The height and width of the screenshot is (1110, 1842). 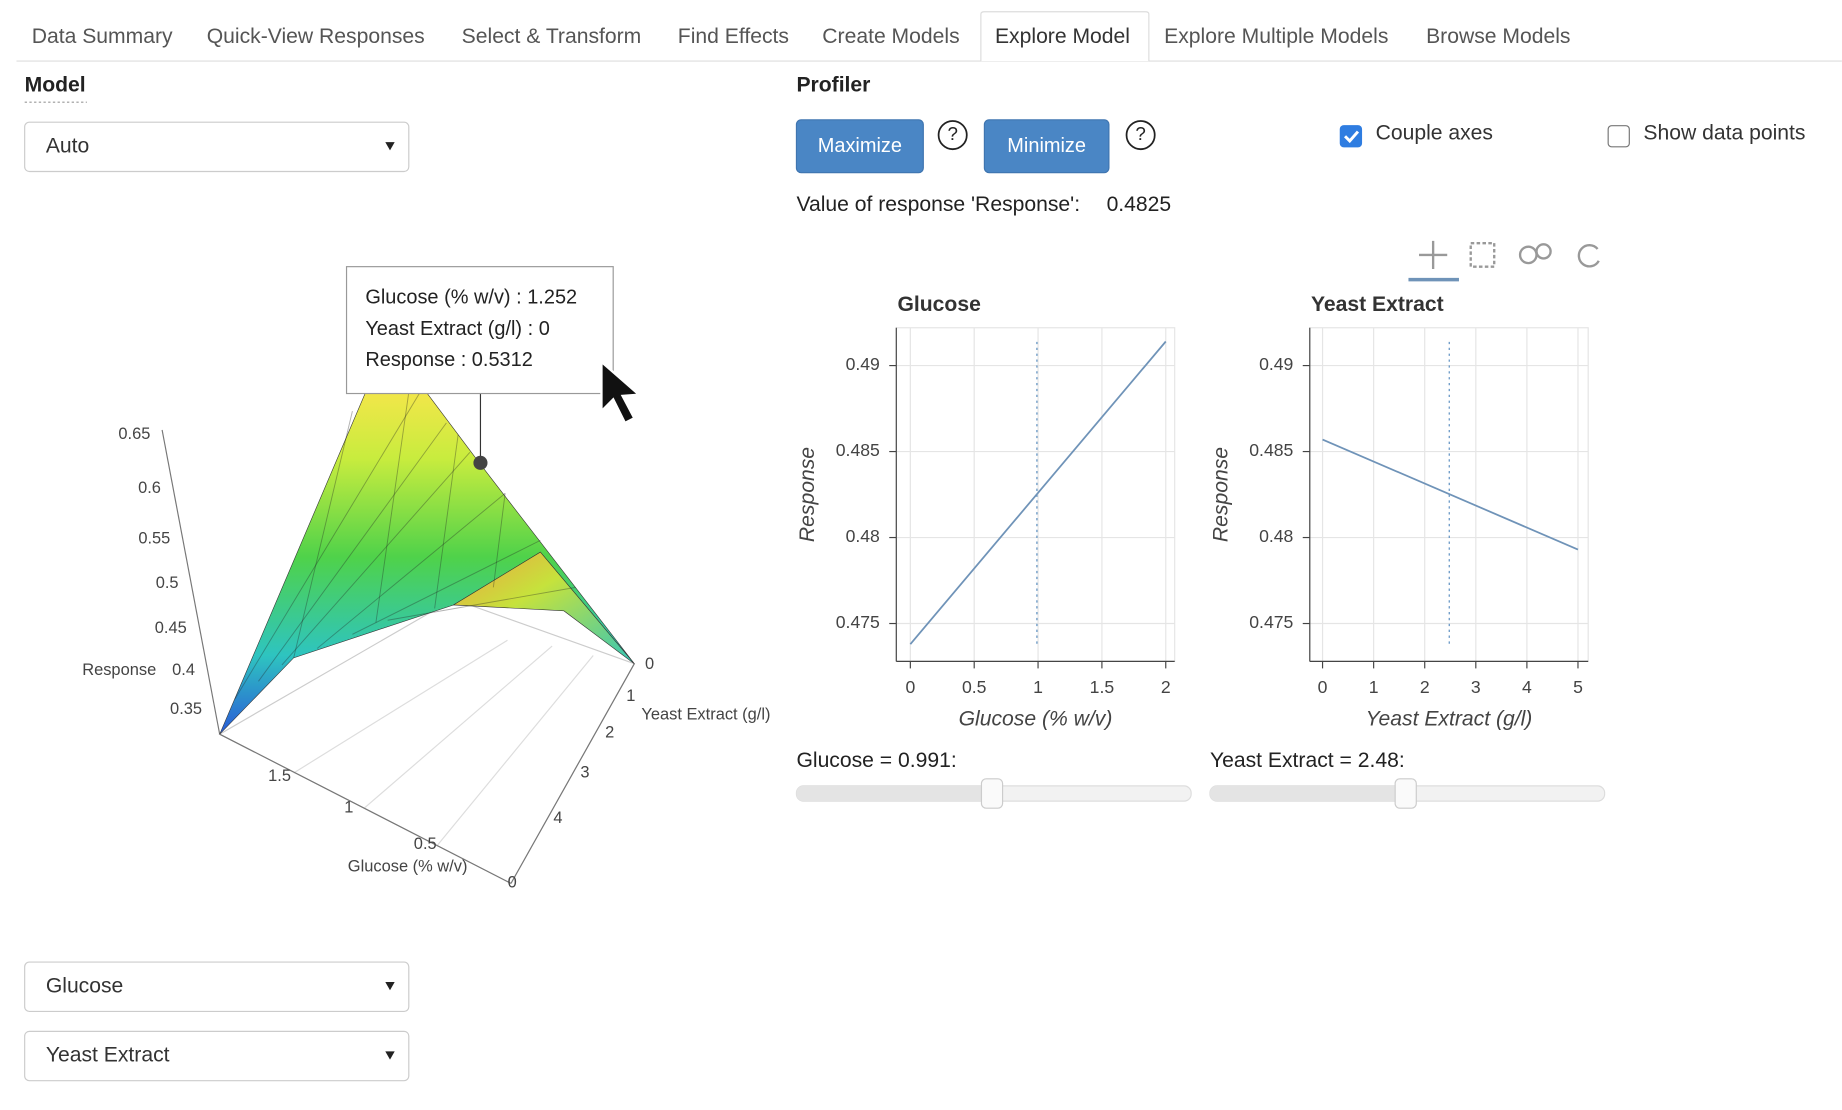 What do you see at coordinates (55, 84) in the screenshot?
I see `model-heading: Model` at bounding box center [55, 84].